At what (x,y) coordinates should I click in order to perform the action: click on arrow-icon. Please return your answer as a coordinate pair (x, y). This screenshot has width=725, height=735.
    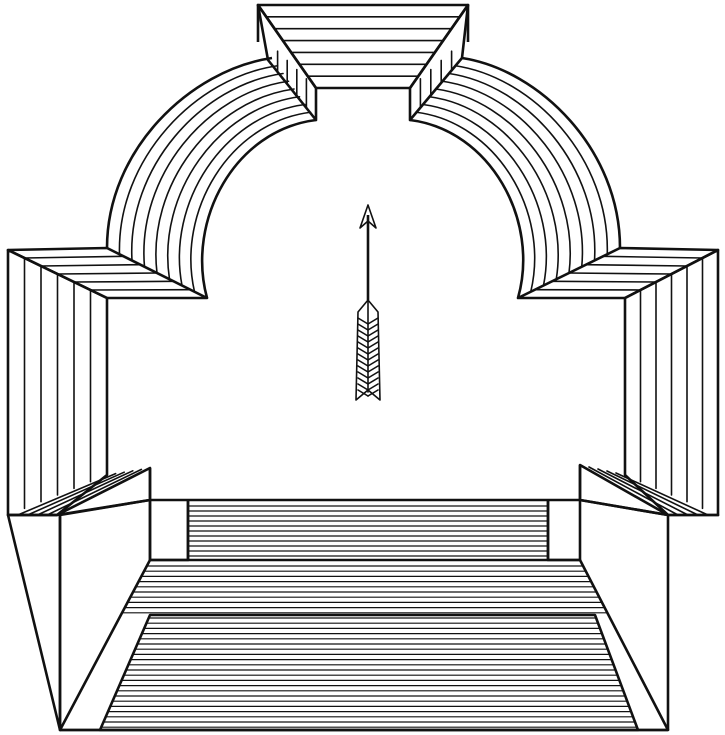
    Looking at the image, I should click on (368, 302).